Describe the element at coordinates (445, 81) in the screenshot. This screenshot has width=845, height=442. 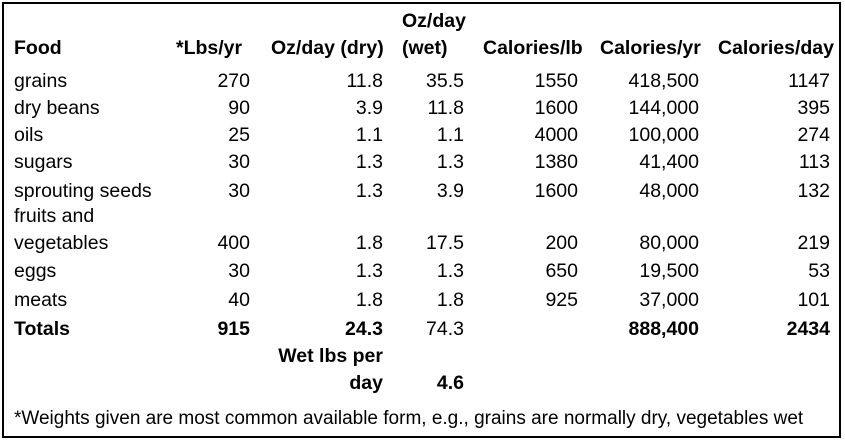
I see `row-grains-oz-wet: 35.5` at that location.